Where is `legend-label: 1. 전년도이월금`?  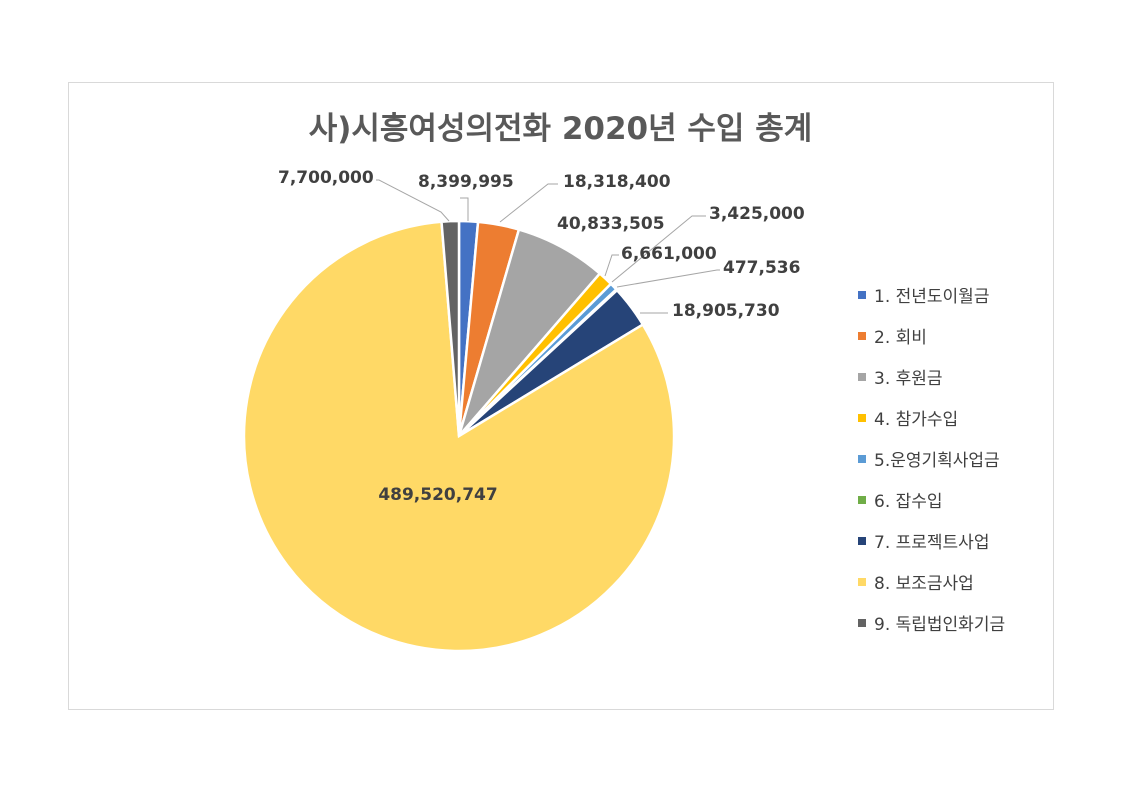
legend-label: 1. 전년도이월금 is located at coordinates (932, 297).